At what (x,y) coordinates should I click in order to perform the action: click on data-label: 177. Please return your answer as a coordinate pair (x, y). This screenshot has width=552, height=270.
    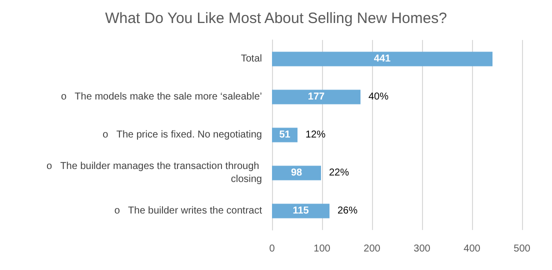
    Looking at the image, I should click on (317, 97).